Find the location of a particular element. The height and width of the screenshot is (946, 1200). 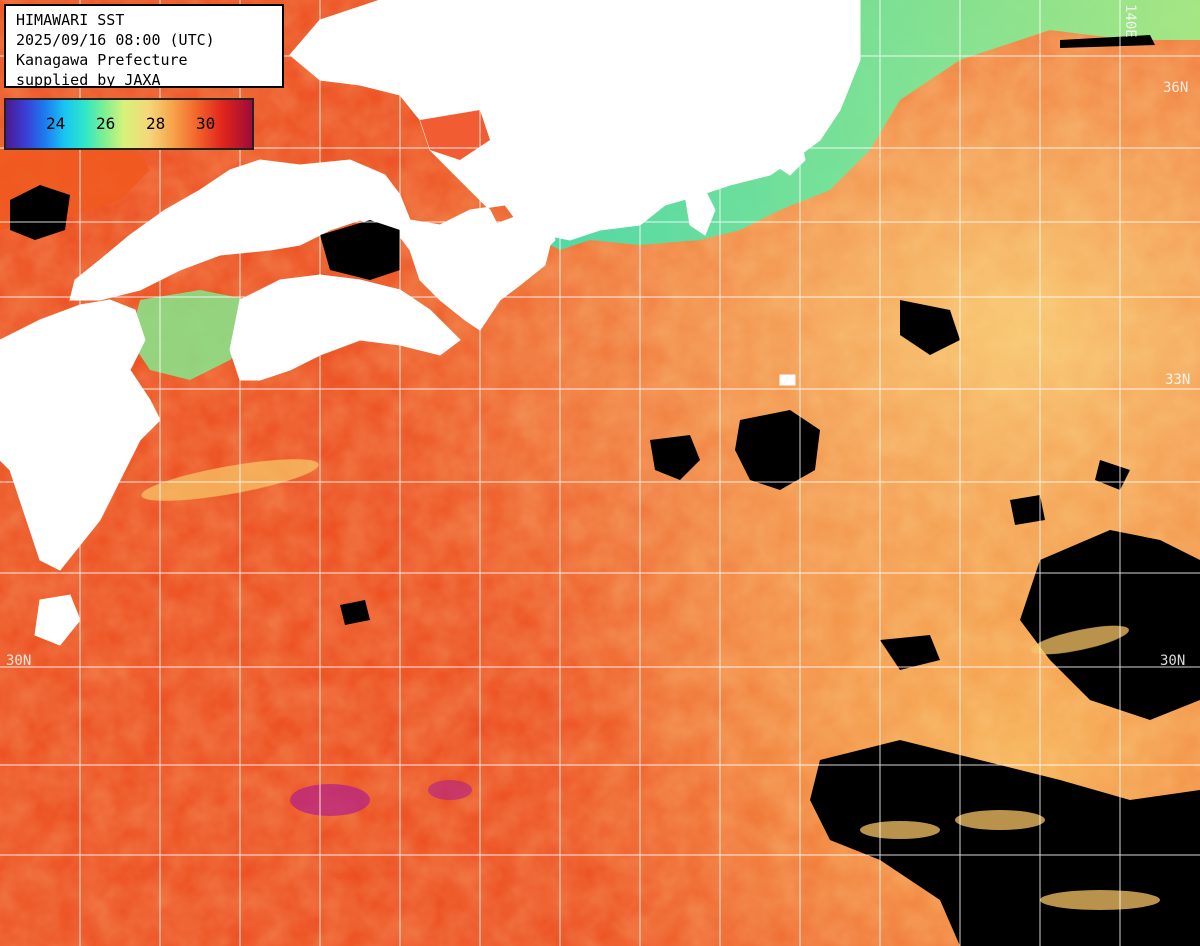

grid-label-lon-140: 140E is located at coordinates (1130, 21).